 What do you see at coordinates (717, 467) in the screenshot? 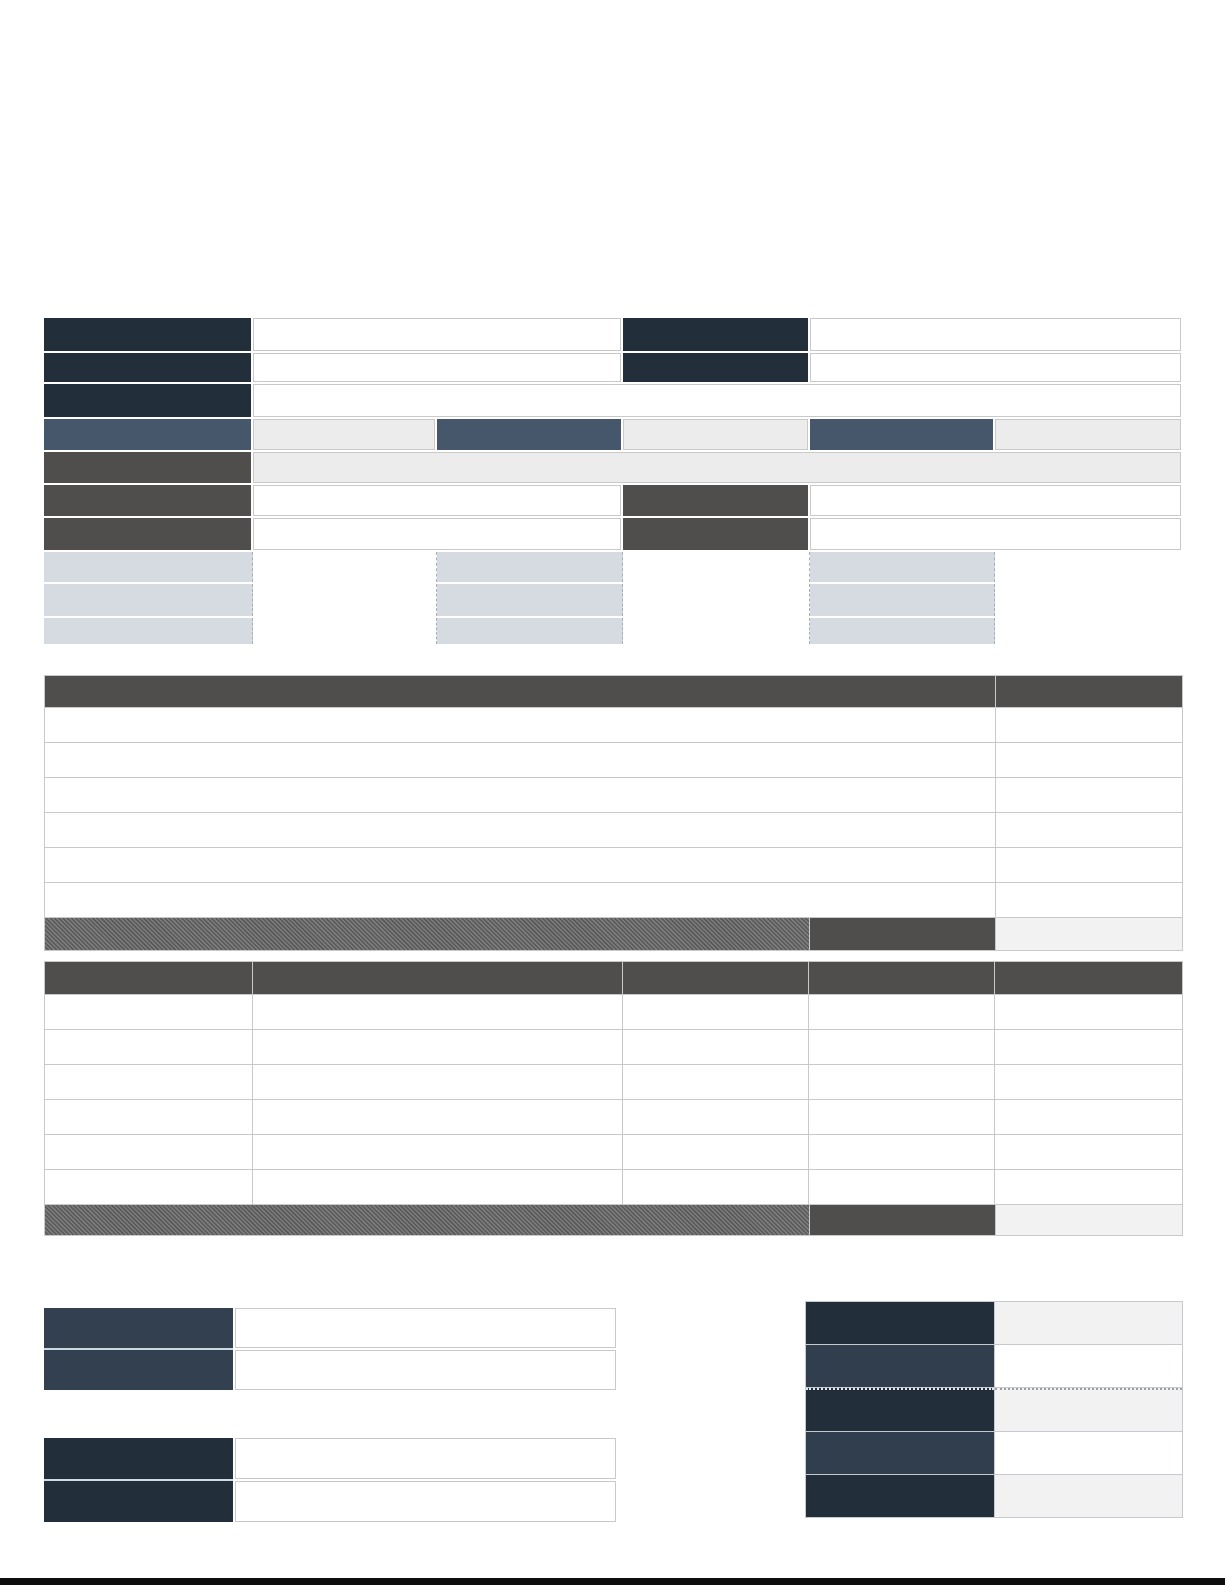
I see `section-field-cell` at bounding box center [717, 467].